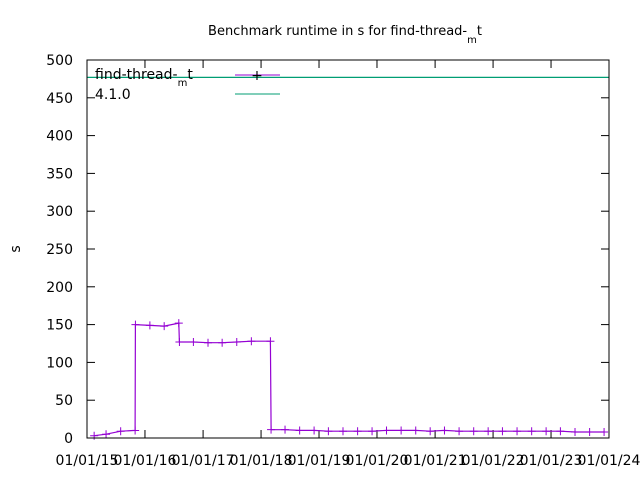 The height and width of the screenshot is (485, 640). What do you see at coordinates (87, 461) in the screenshot?
I see `x-tick-label: 01/01/15` at bounding box center [87, 461].